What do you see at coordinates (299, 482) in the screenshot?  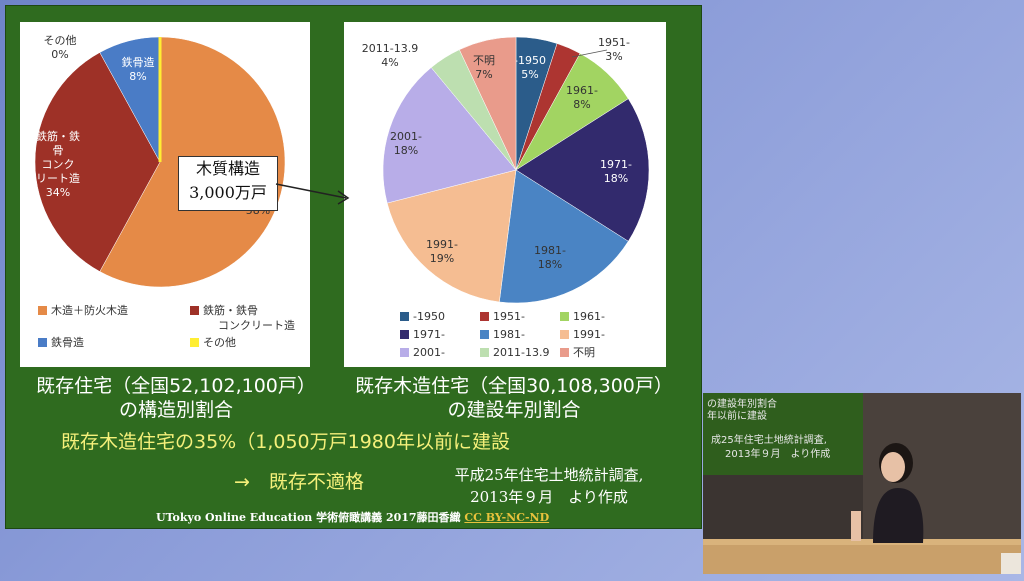 I see `arrow-text: → 既存不適格` at bounding box center [299, 482].